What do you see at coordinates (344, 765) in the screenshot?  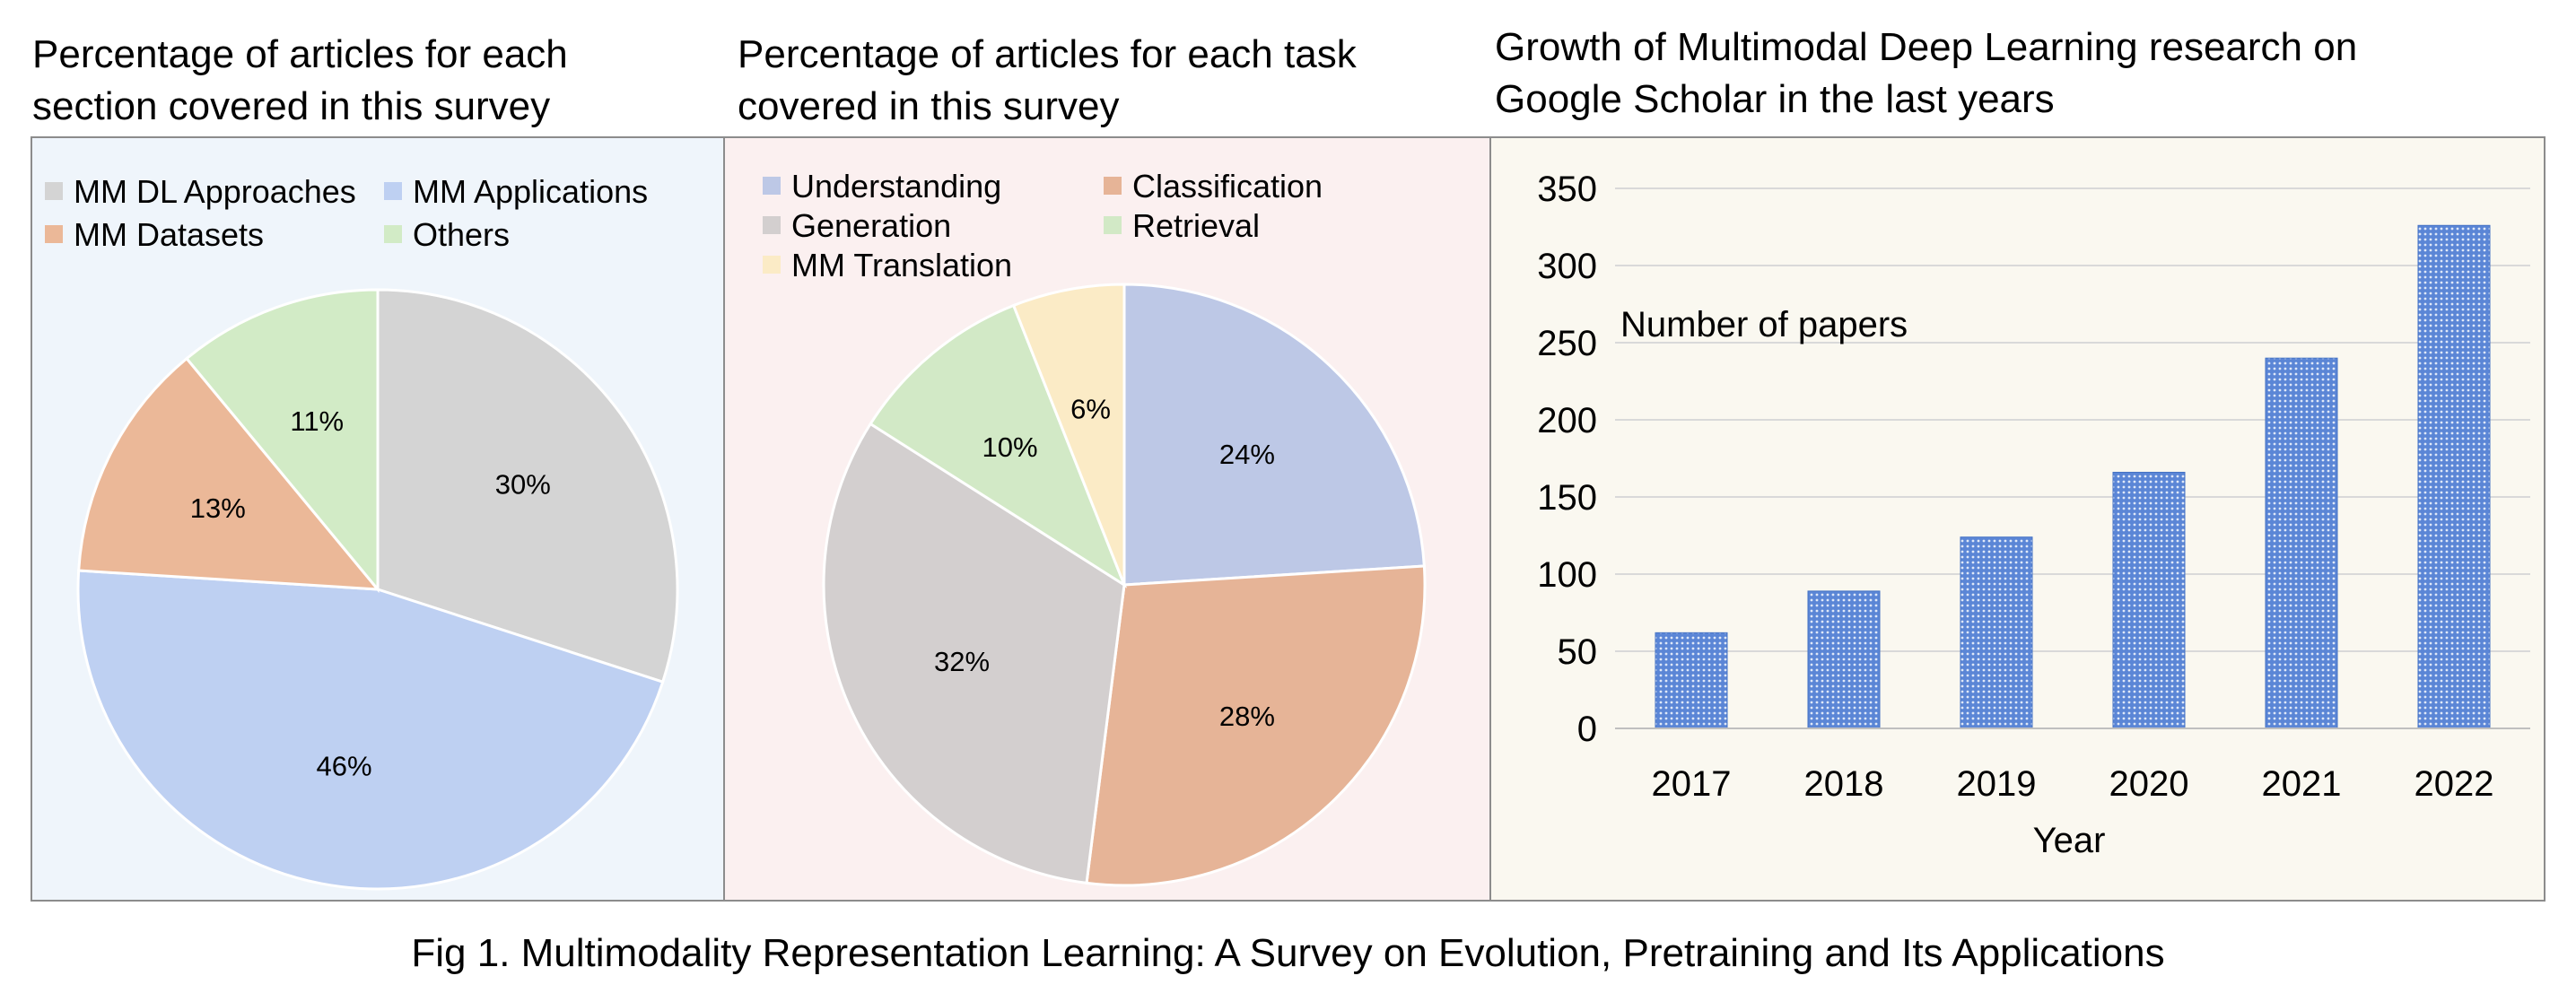 I see `pie1-data-label: 46%` at bounding box center [344, 765].